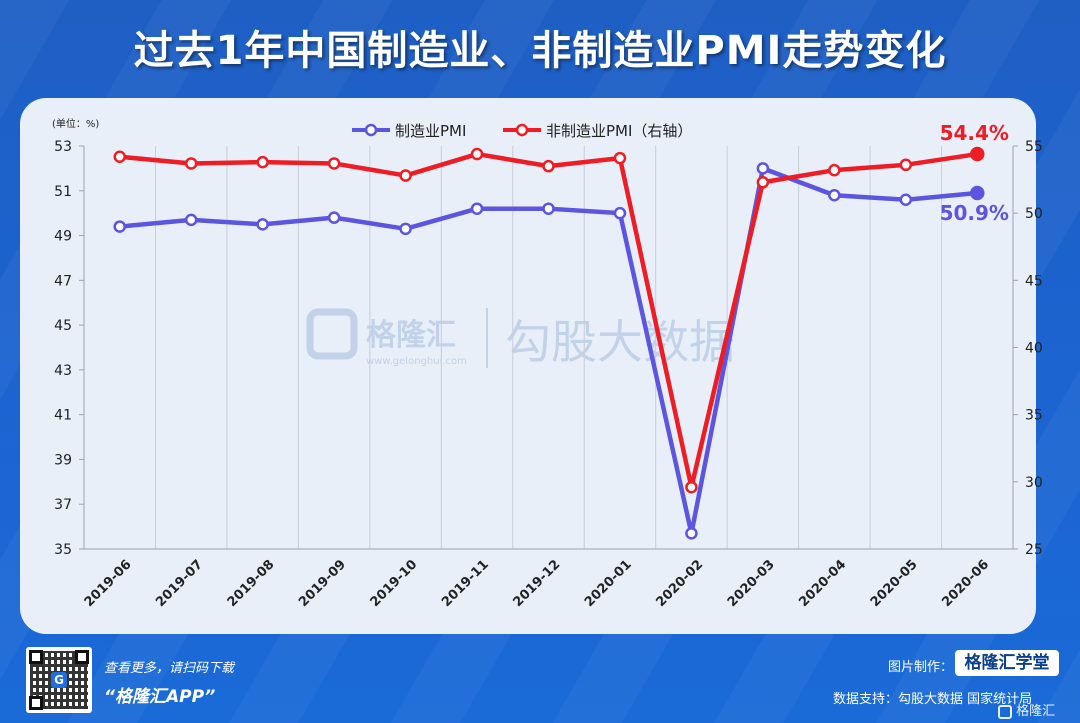 This screenshot has height=723, width=1080. I want to click on x-tick-label: 2020-04, so click(822, 583).